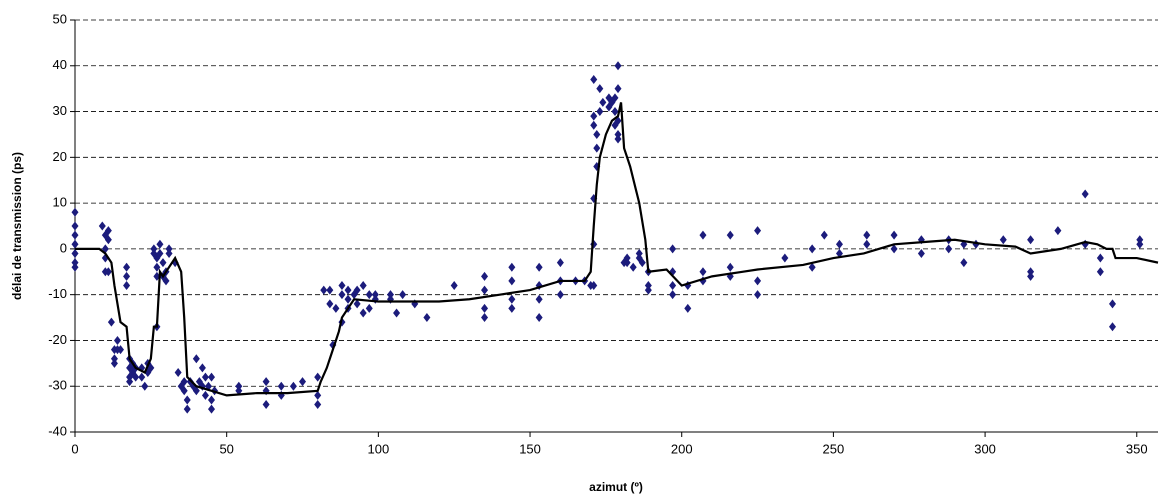  Describe the element at coordinates (226, 448) in the screenshot. I see `x-tick-label: 50` at that location.